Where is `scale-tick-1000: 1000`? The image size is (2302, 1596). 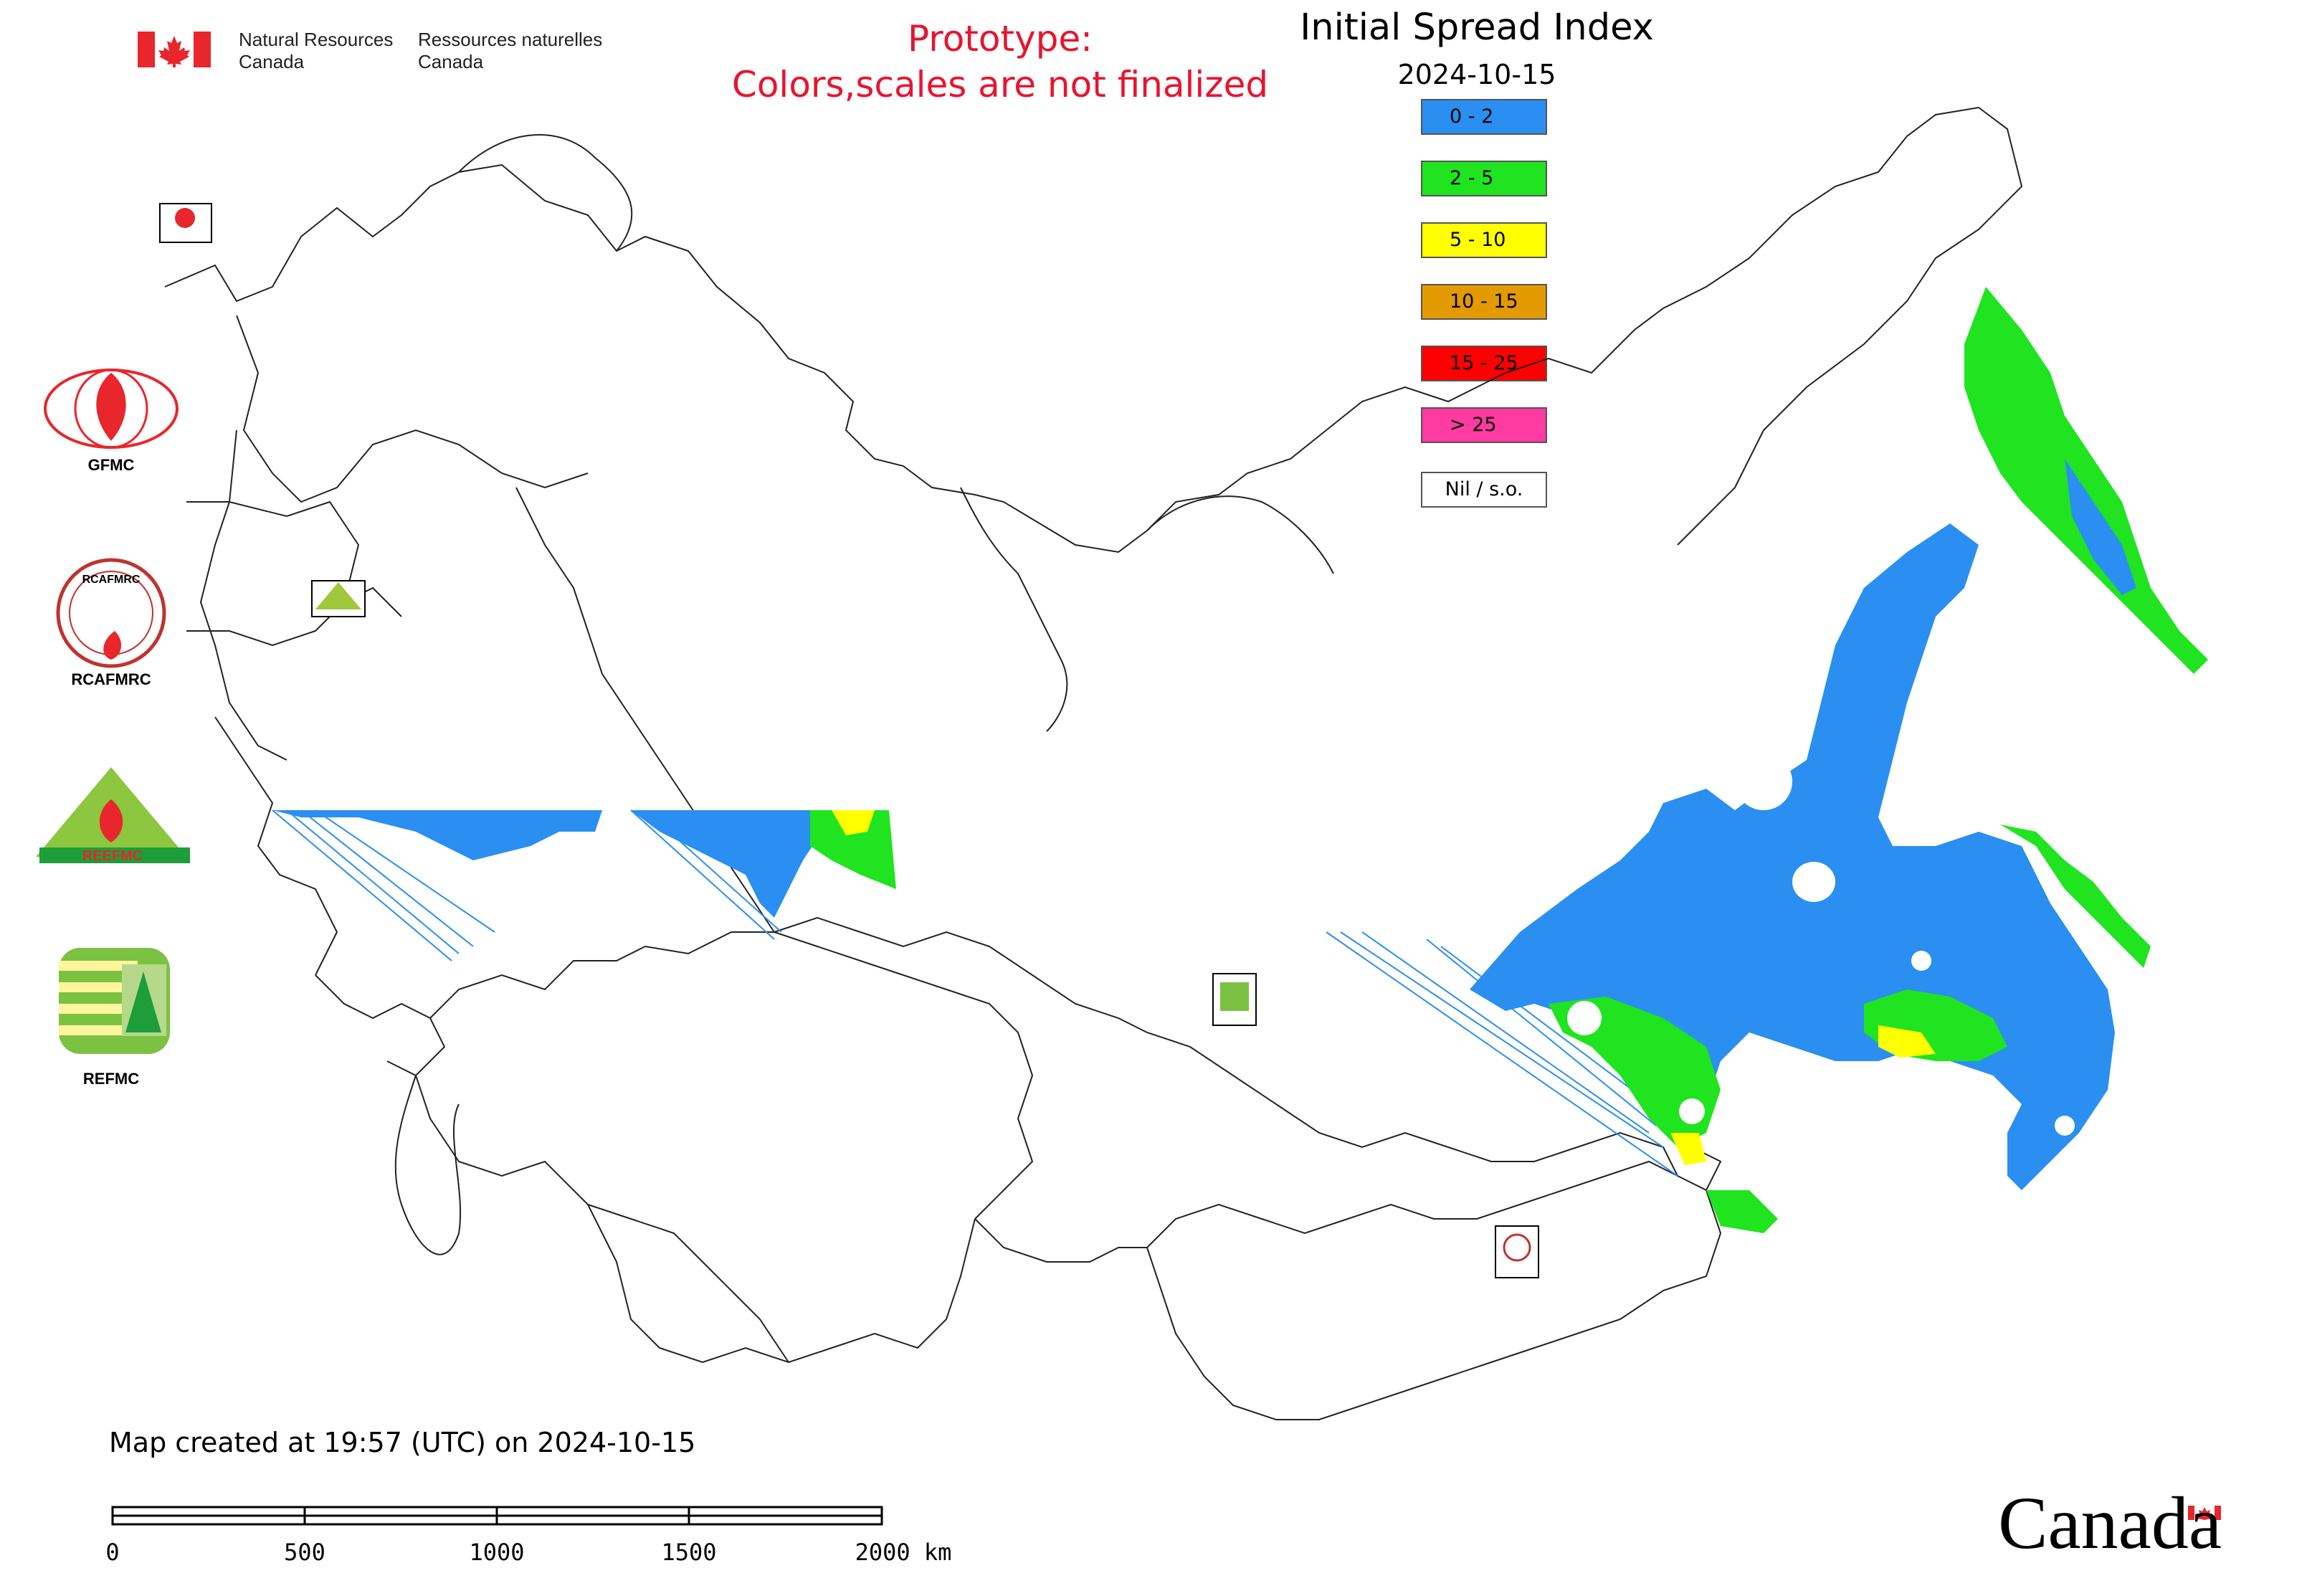 scale-tick-1000: 1000 is located at coordinates (497, 1552).